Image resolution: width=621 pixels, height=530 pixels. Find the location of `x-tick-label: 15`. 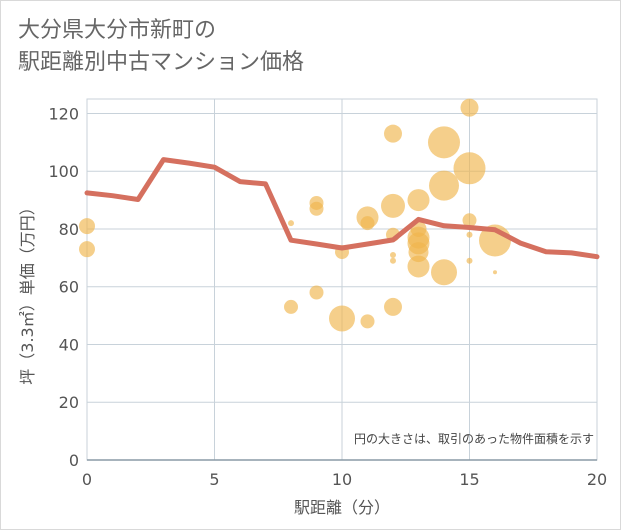

x-tick-label: 15 is located at coordinates (469, 479).